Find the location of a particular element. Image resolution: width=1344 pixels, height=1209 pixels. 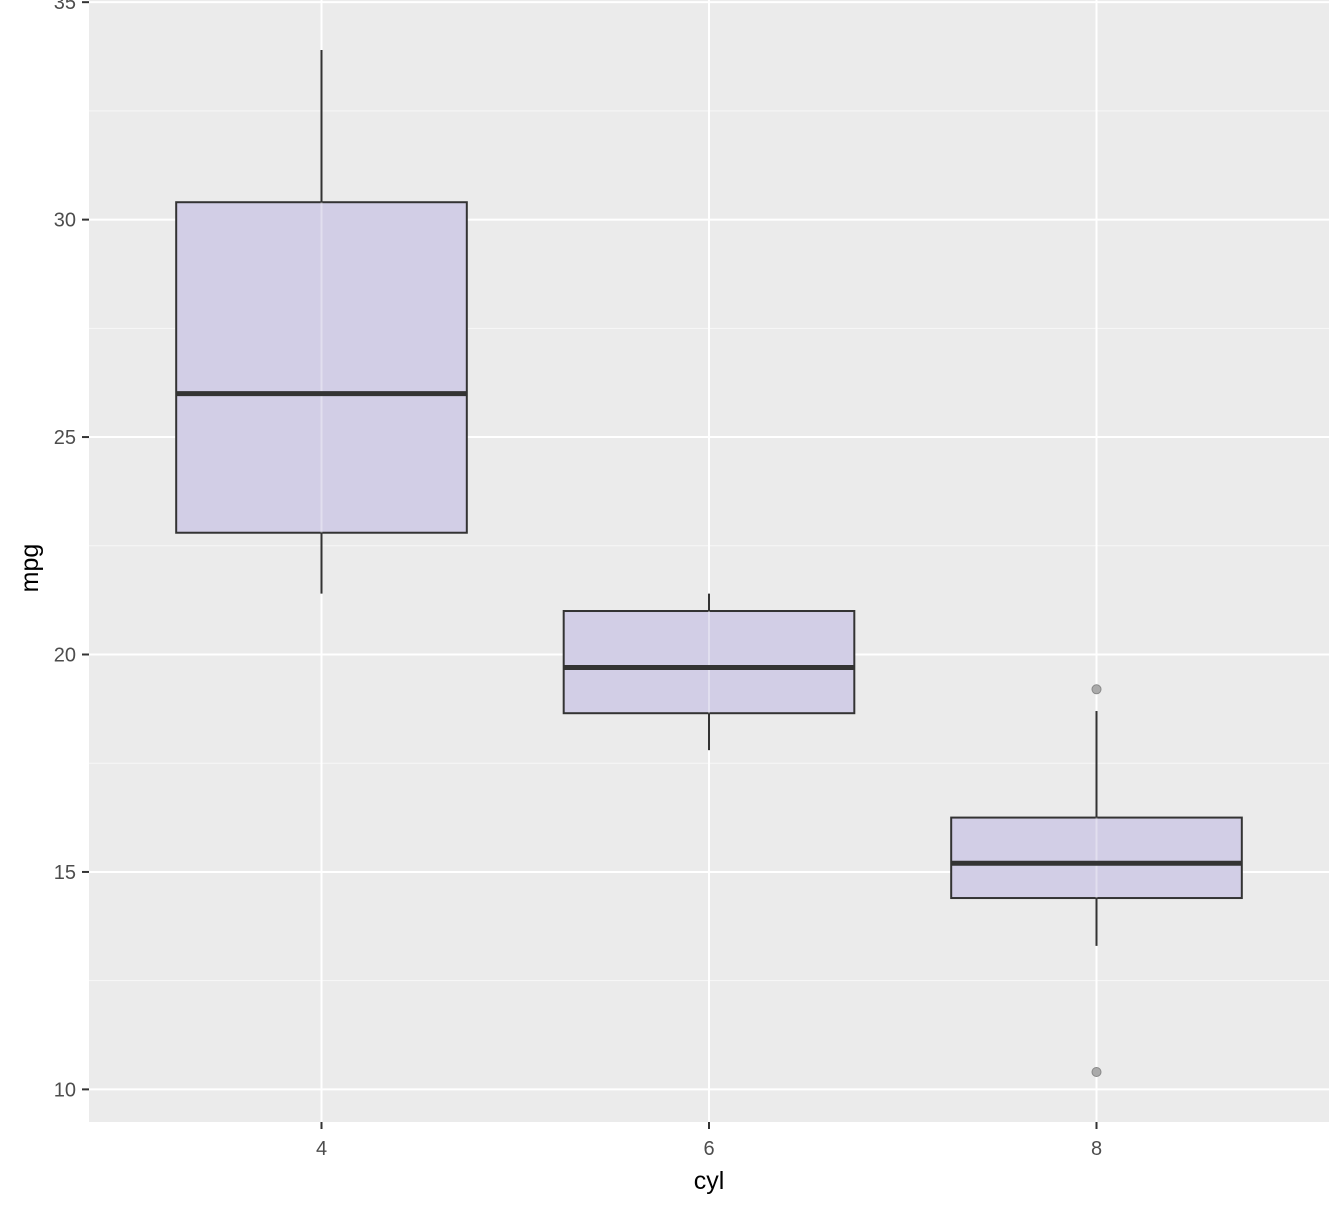

y-tick-label: 10 is located at coordinates (65, 1090).